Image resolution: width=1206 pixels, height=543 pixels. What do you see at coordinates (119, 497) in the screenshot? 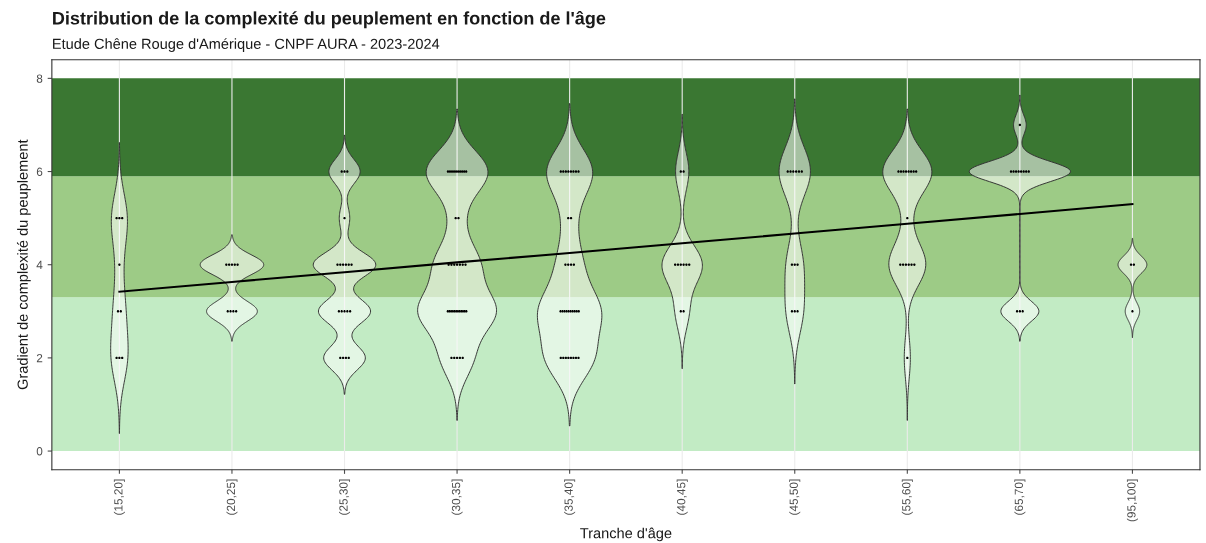
I see `x-tick-label: (15,20]` at bounding box center [119, 497].